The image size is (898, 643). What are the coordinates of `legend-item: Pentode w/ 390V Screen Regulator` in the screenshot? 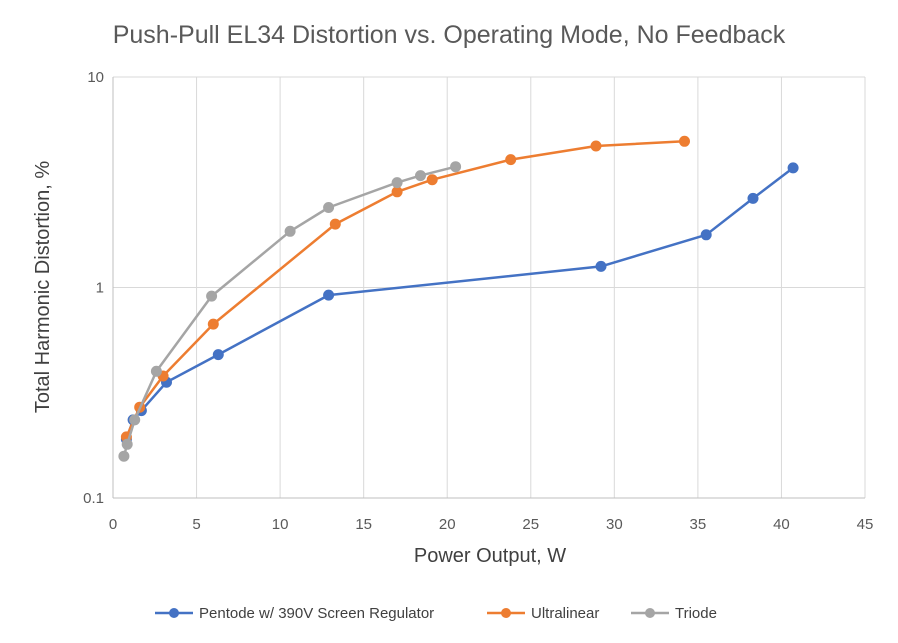 It's located at (294, 613).